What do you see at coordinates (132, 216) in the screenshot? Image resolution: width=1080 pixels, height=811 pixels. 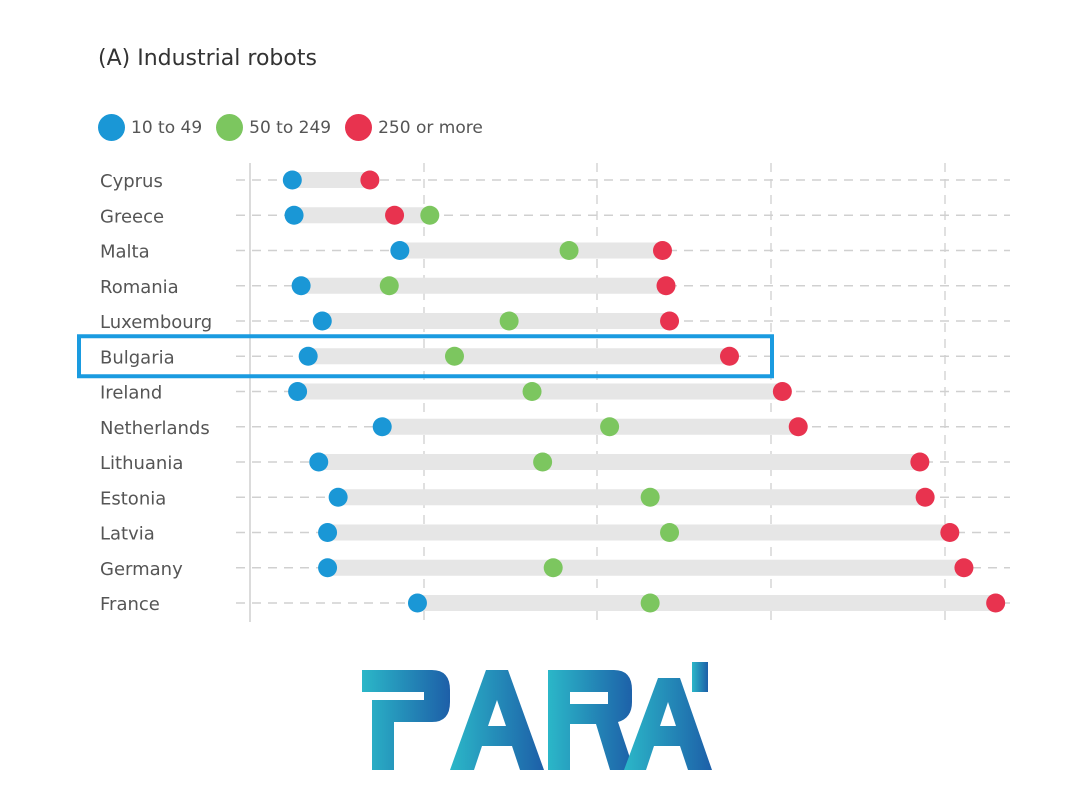 I see `country-label: Greece` at bounding box center [132, 216].